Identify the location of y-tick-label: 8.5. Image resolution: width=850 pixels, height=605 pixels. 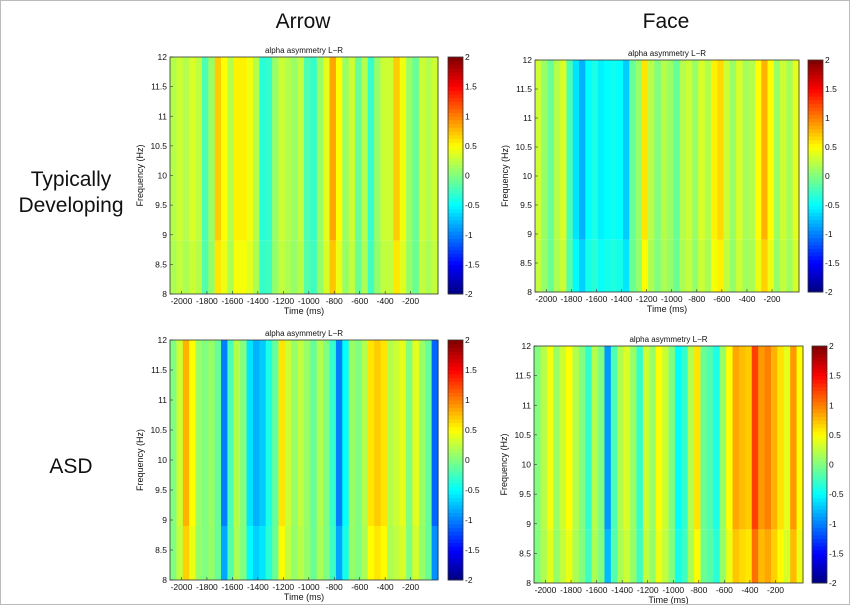
(526, 263).